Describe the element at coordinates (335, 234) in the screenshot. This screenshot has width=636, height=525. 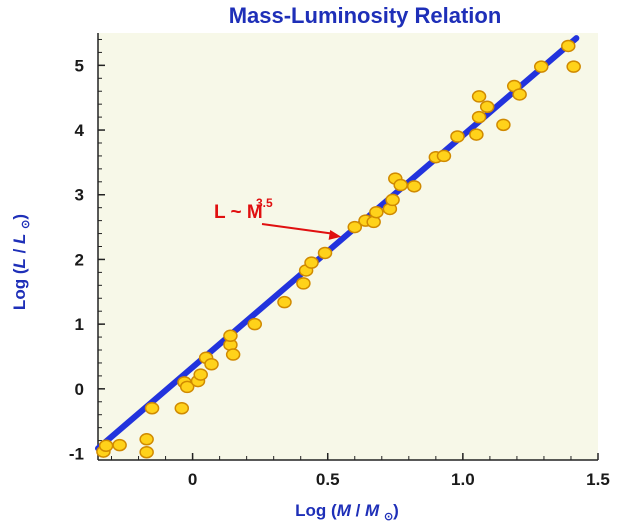
I see `annotation-arrowhead` at that location.